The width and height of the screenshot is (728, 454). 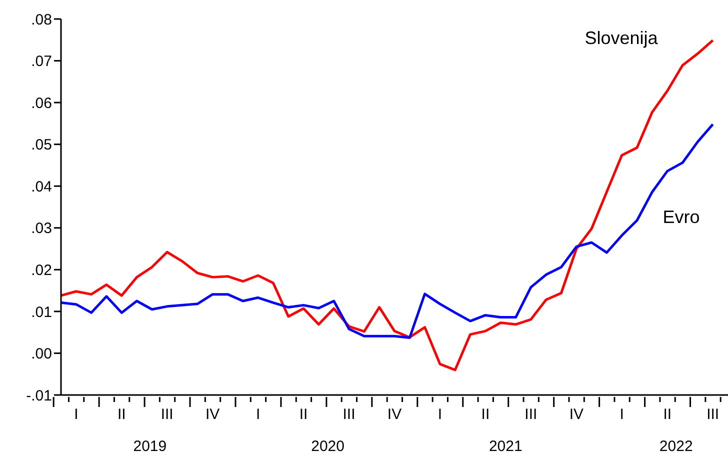 I want to click on text: 2022, so click(x=676, y=446).